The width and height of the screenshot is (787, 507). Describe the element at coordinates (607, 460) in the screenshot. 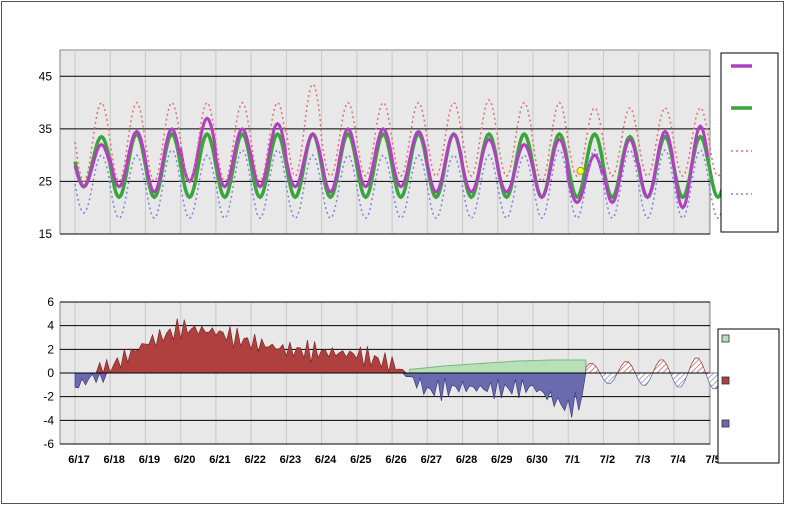

I see `x-tick-label: 7/2` at that location.